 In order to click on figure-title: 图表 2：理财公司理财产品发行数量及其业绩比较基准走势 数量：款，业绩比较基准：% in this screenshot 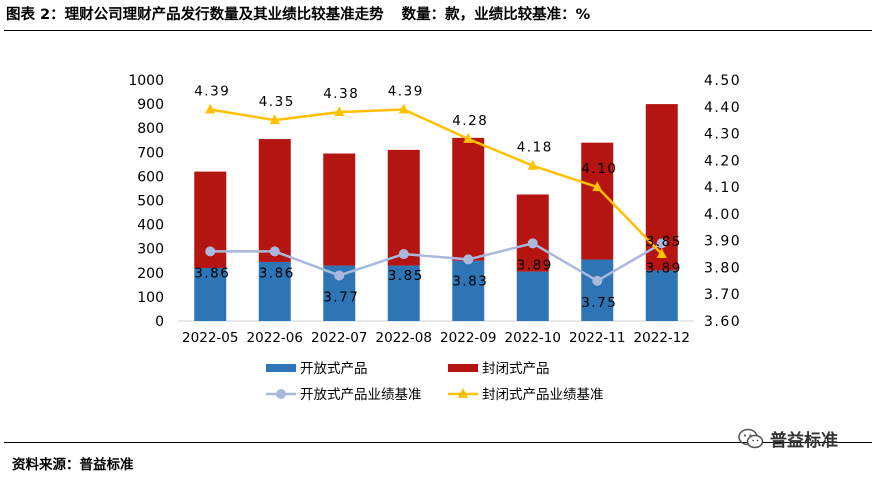, I will do `click(439, 14)`.